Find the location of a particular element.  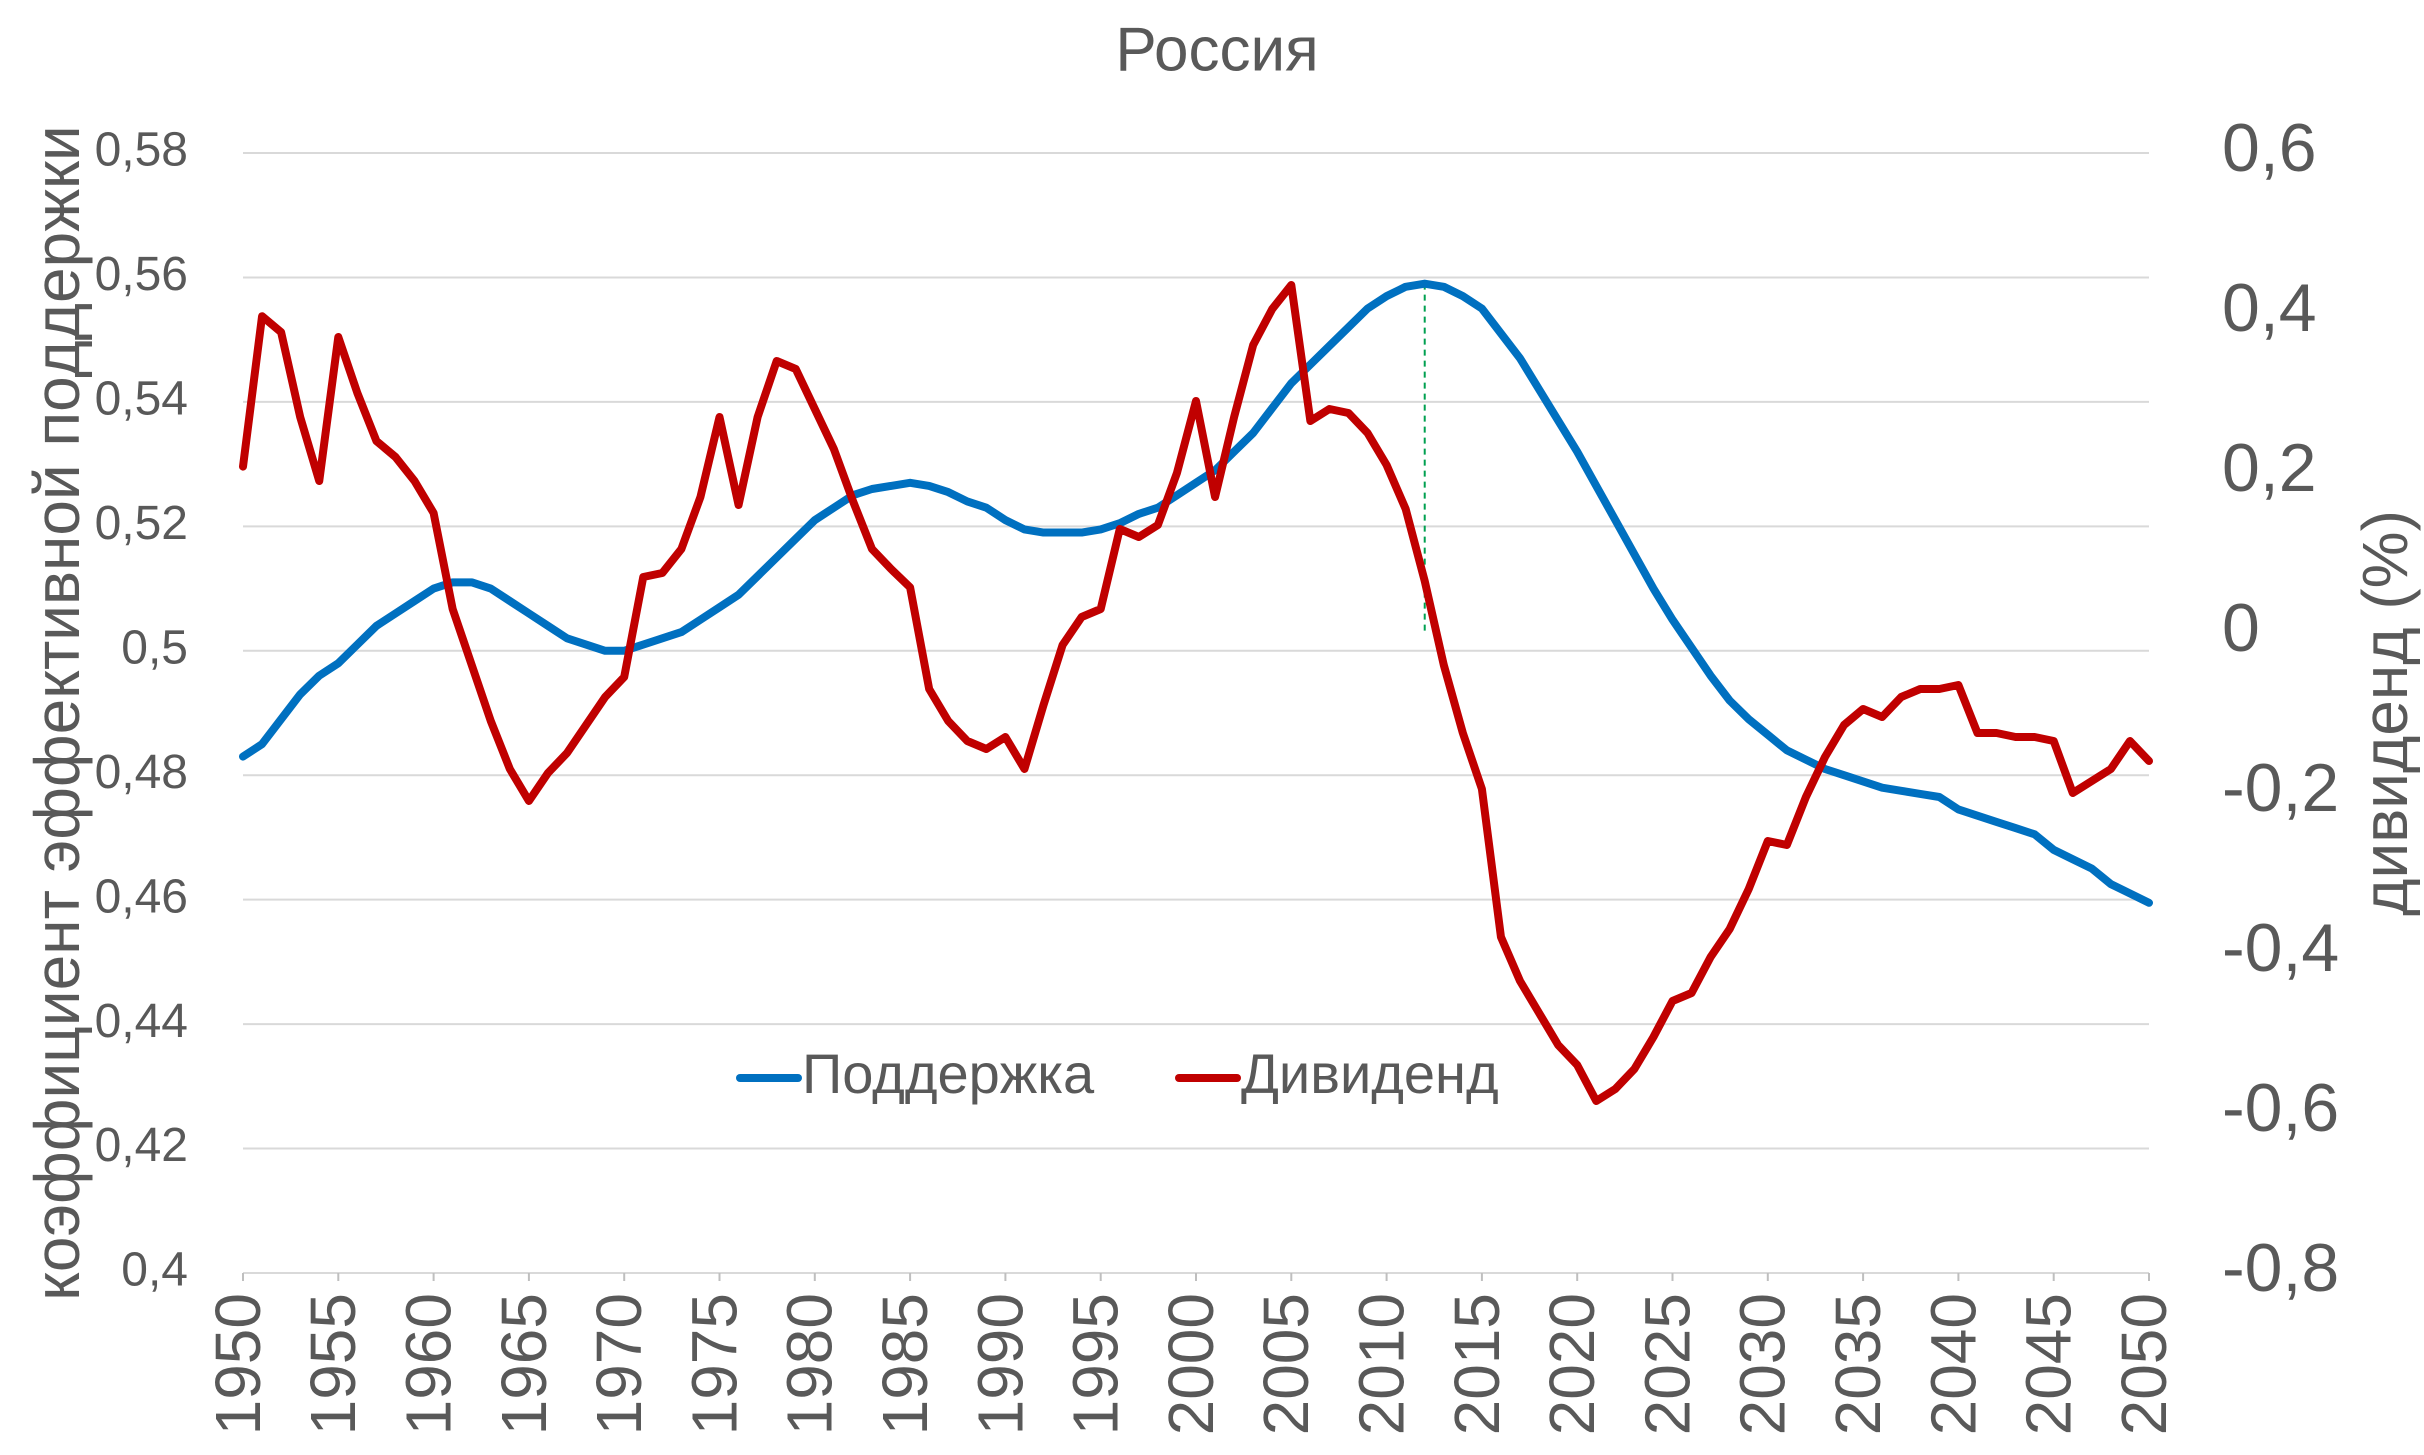

chart-title: Россия is located at coordinates (1216, 49).